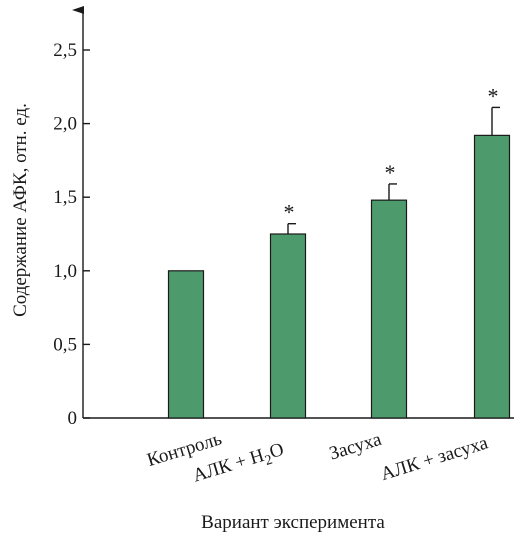 This screenshot has width=521, height=535. I want to click on category-label: Засуха, so click(356, 447).